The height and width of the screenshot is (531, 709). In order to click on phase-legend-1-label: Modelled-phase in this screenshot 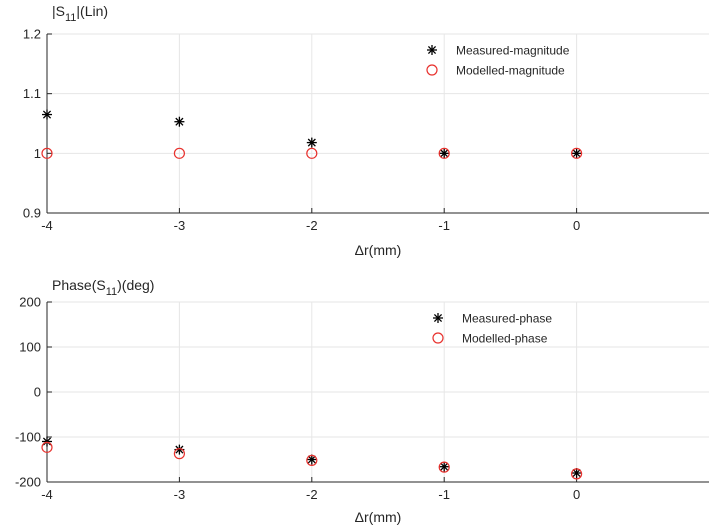, I will do `click(505, 339)`.